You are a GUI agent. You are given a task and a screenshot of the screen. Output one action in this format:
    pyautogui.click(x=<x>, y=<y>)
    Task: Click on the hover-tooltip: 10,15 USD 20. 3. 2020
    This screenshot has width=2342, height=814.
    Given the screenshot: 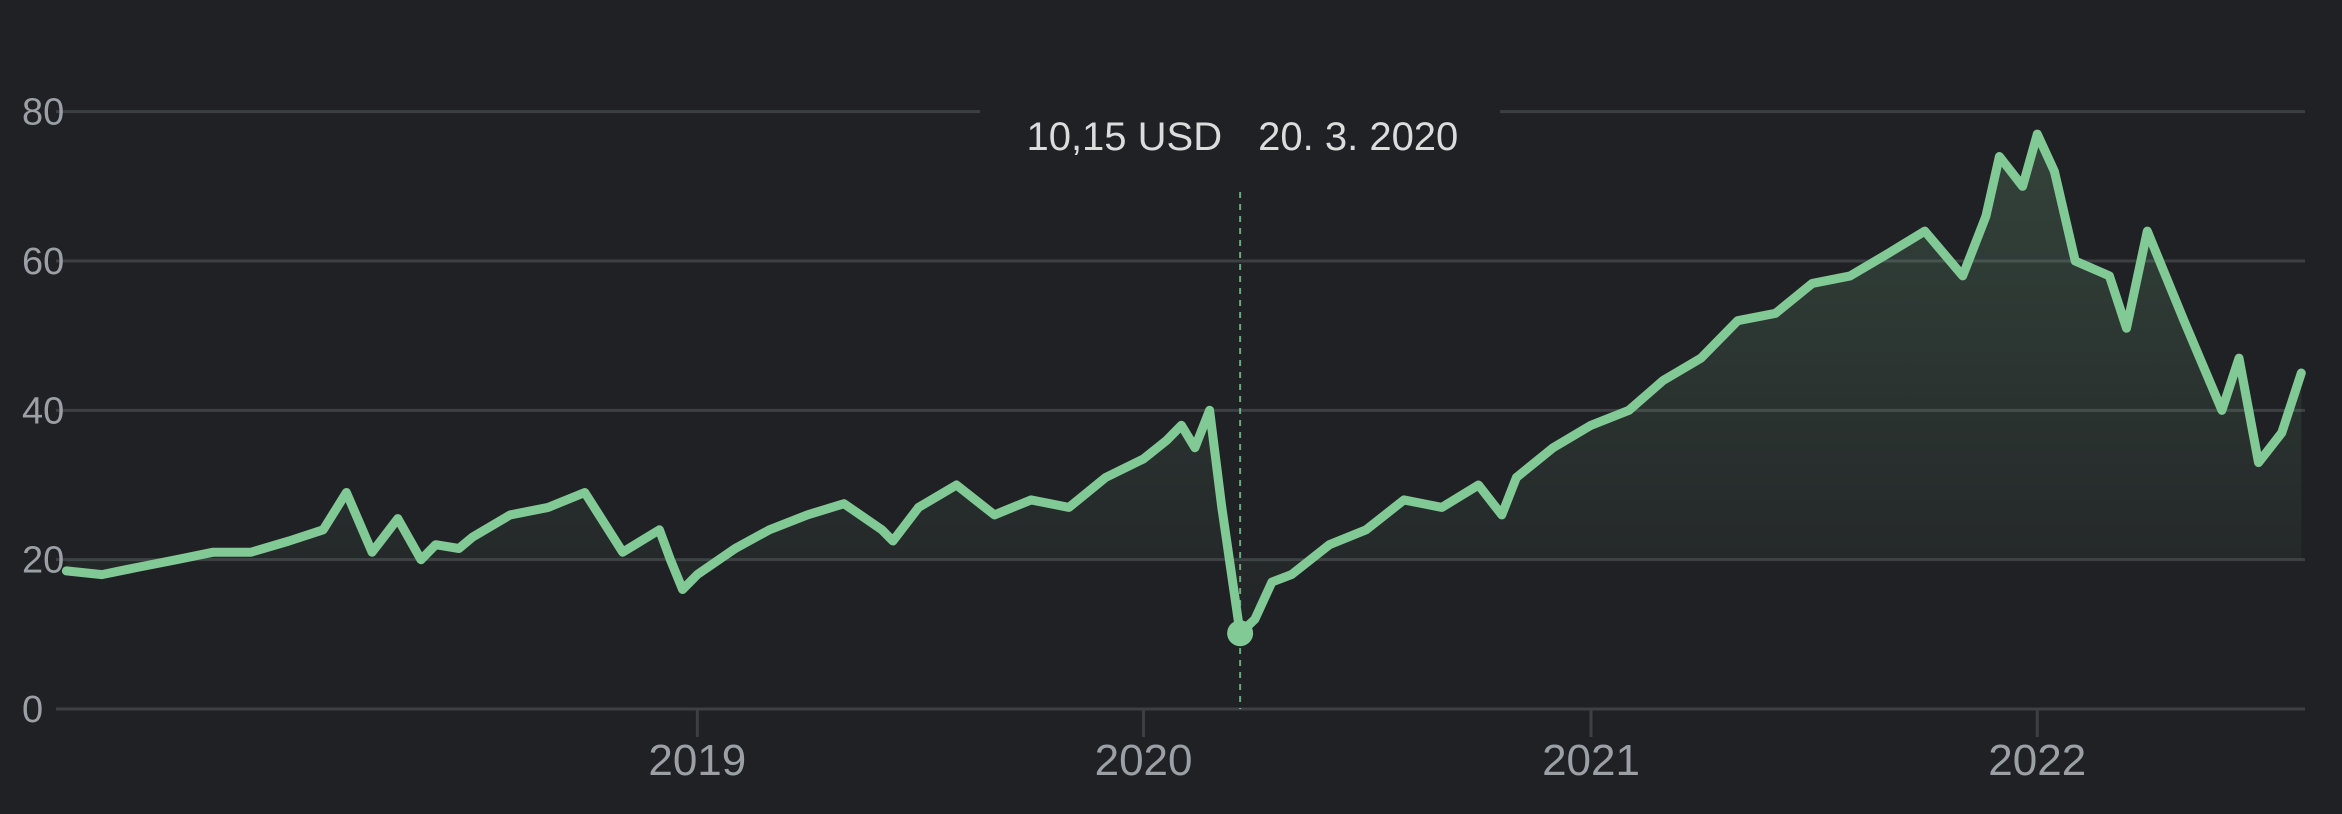 What is the action you would take?
    pyautogui.click(x=1240, y=138)
    